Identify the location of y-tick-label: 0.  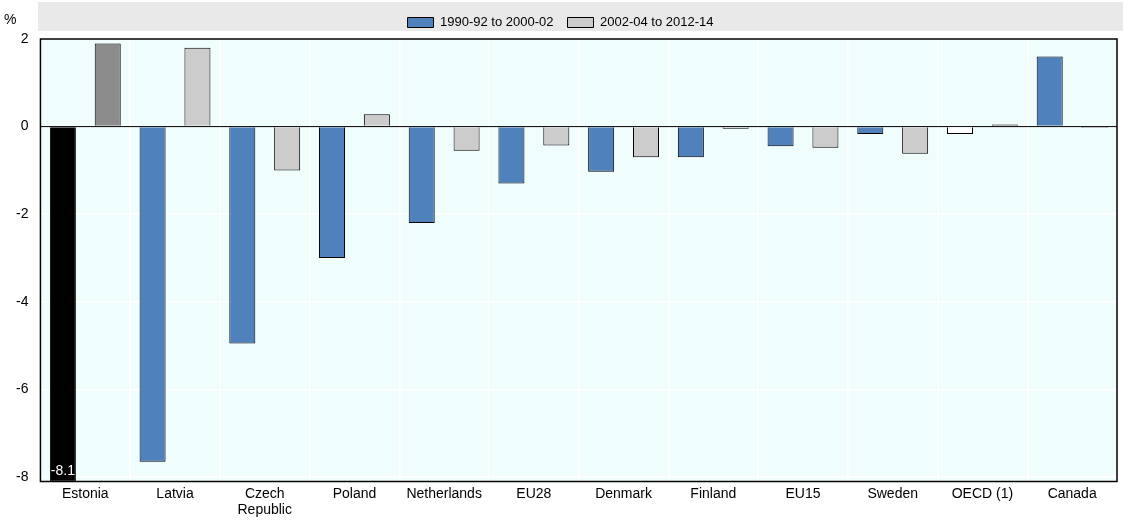
(24, 125).